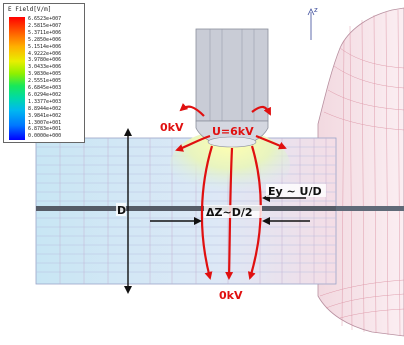 This screenshot has height=345, width=404. Describe the element at coordinates (17, 78) in the screenshot. I see `legend-color-bar` at that location.